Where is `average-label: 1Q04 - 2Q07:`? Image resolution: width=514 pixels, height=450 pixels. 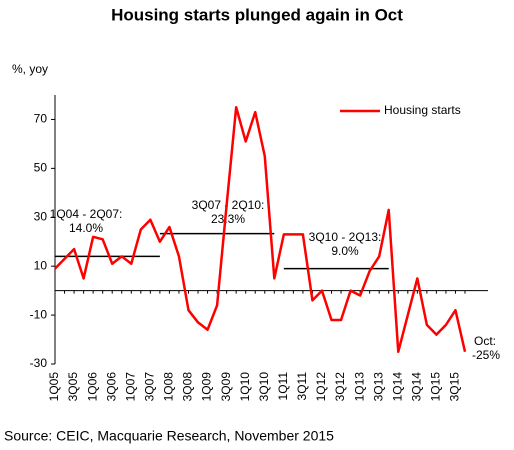 average-label: 1Q04 - 2Q07: is located at coordinates (86, 214).